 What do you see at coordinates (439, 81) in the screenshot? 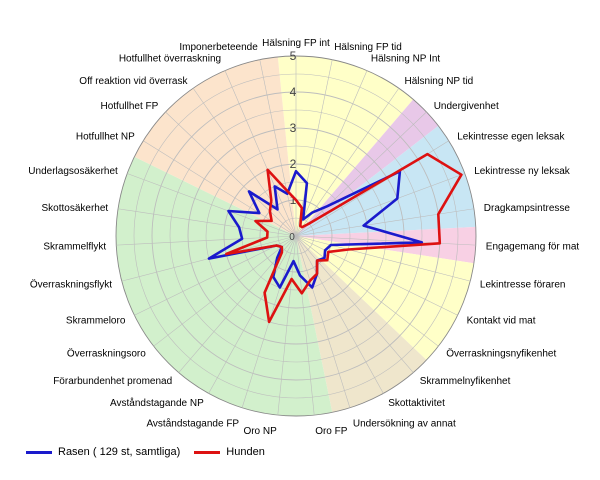
I see `category-label-3: Hälsning NP tid` at bounding box center [439, 81].